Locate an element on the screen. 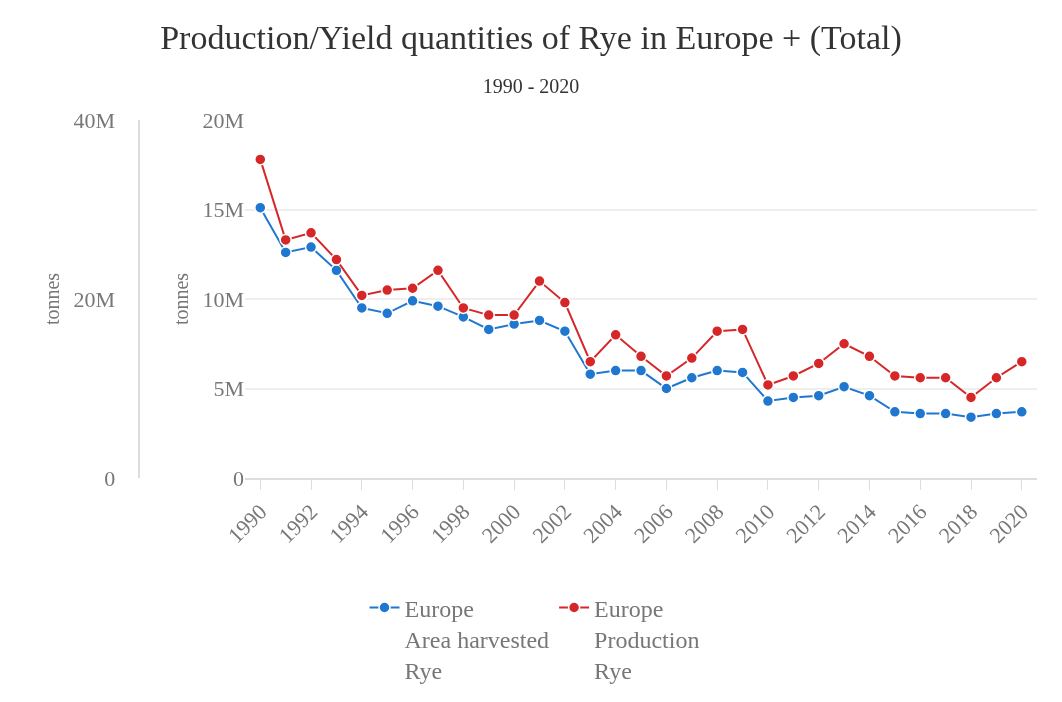 The width and height of the screenshot is (1062, 702). y-tick-label: 5M is located at coordinates (229, 389).